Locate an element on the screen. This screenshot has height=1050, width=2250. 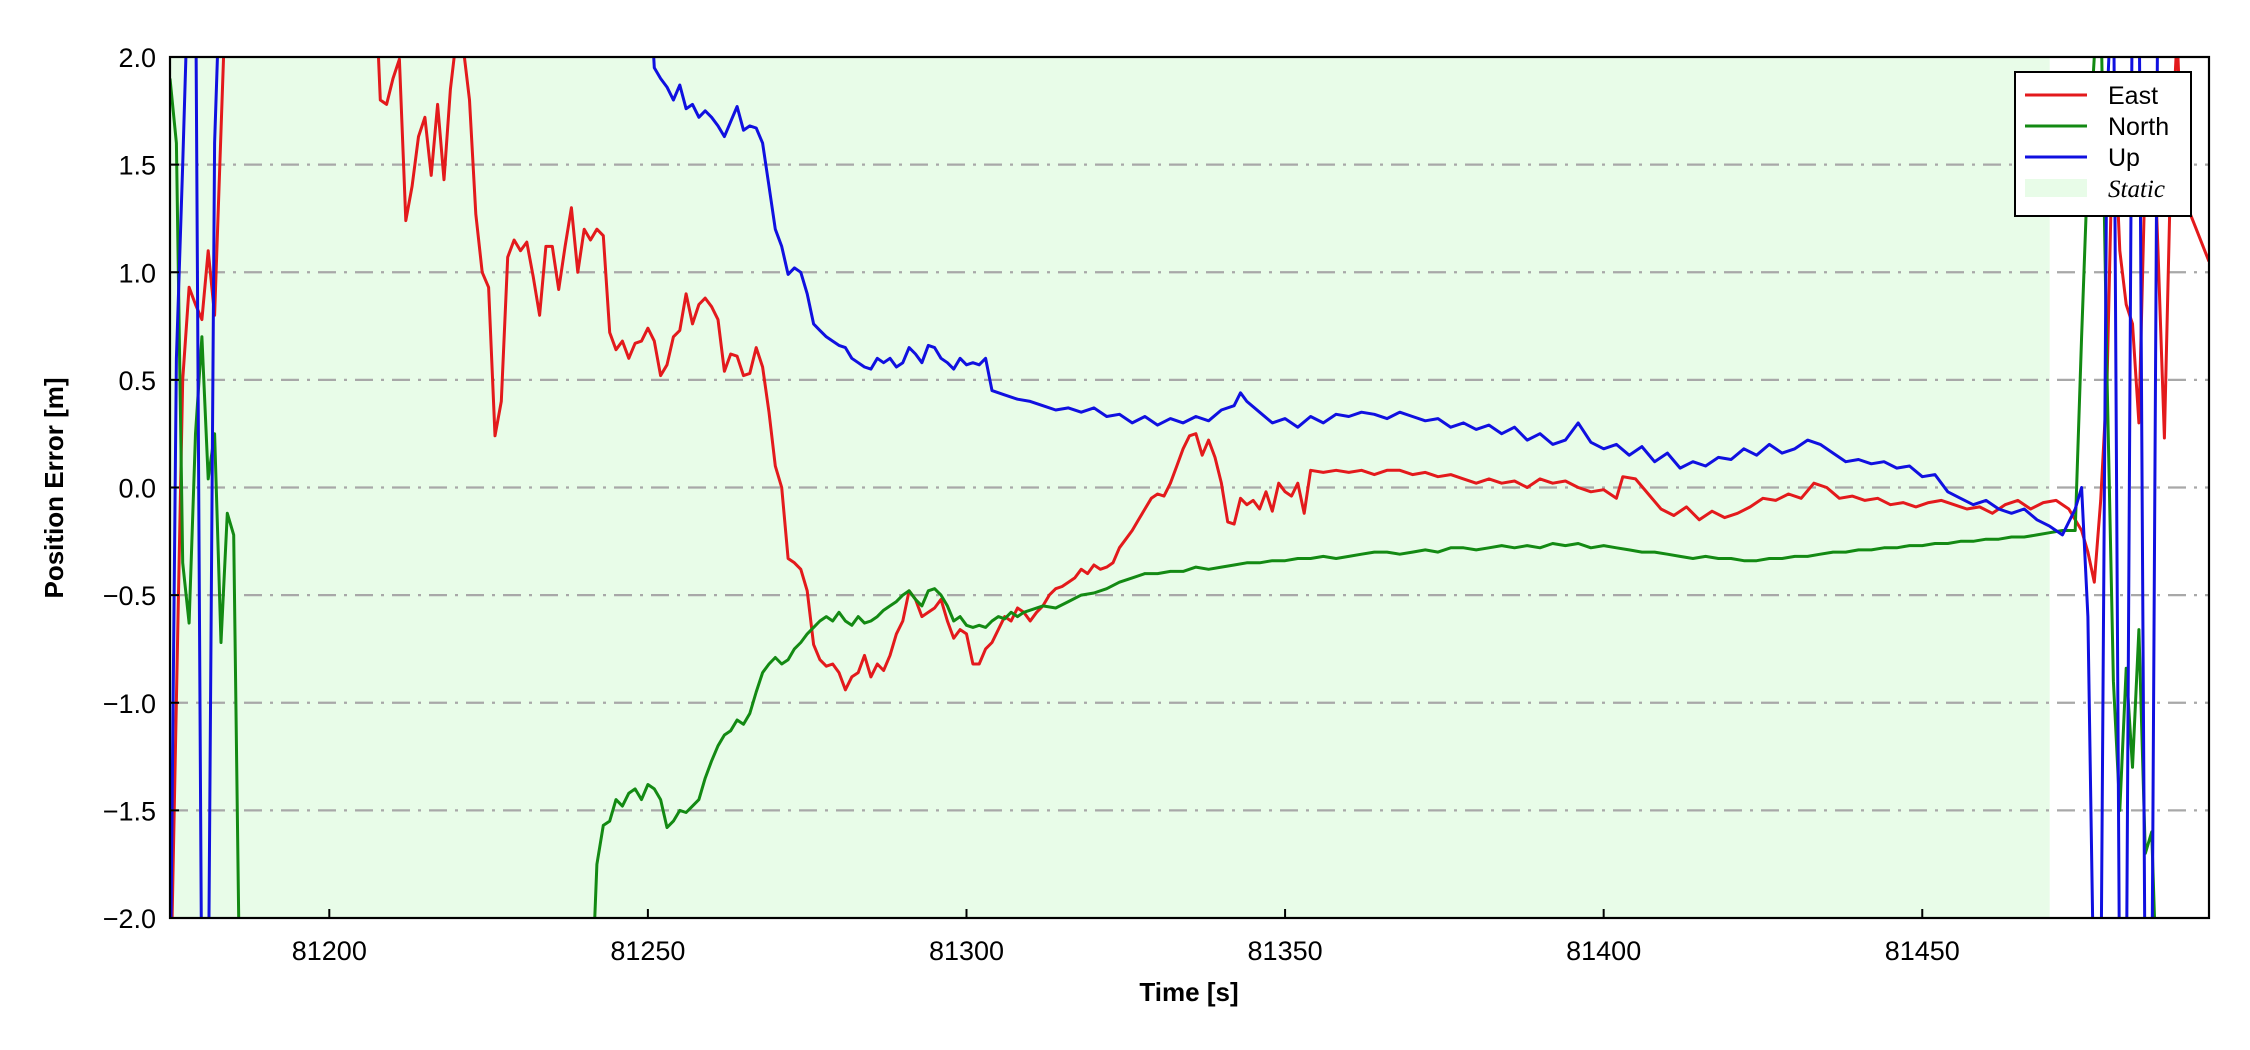
x-tick-label-2: 81300 is located at coordinates (966, 951).